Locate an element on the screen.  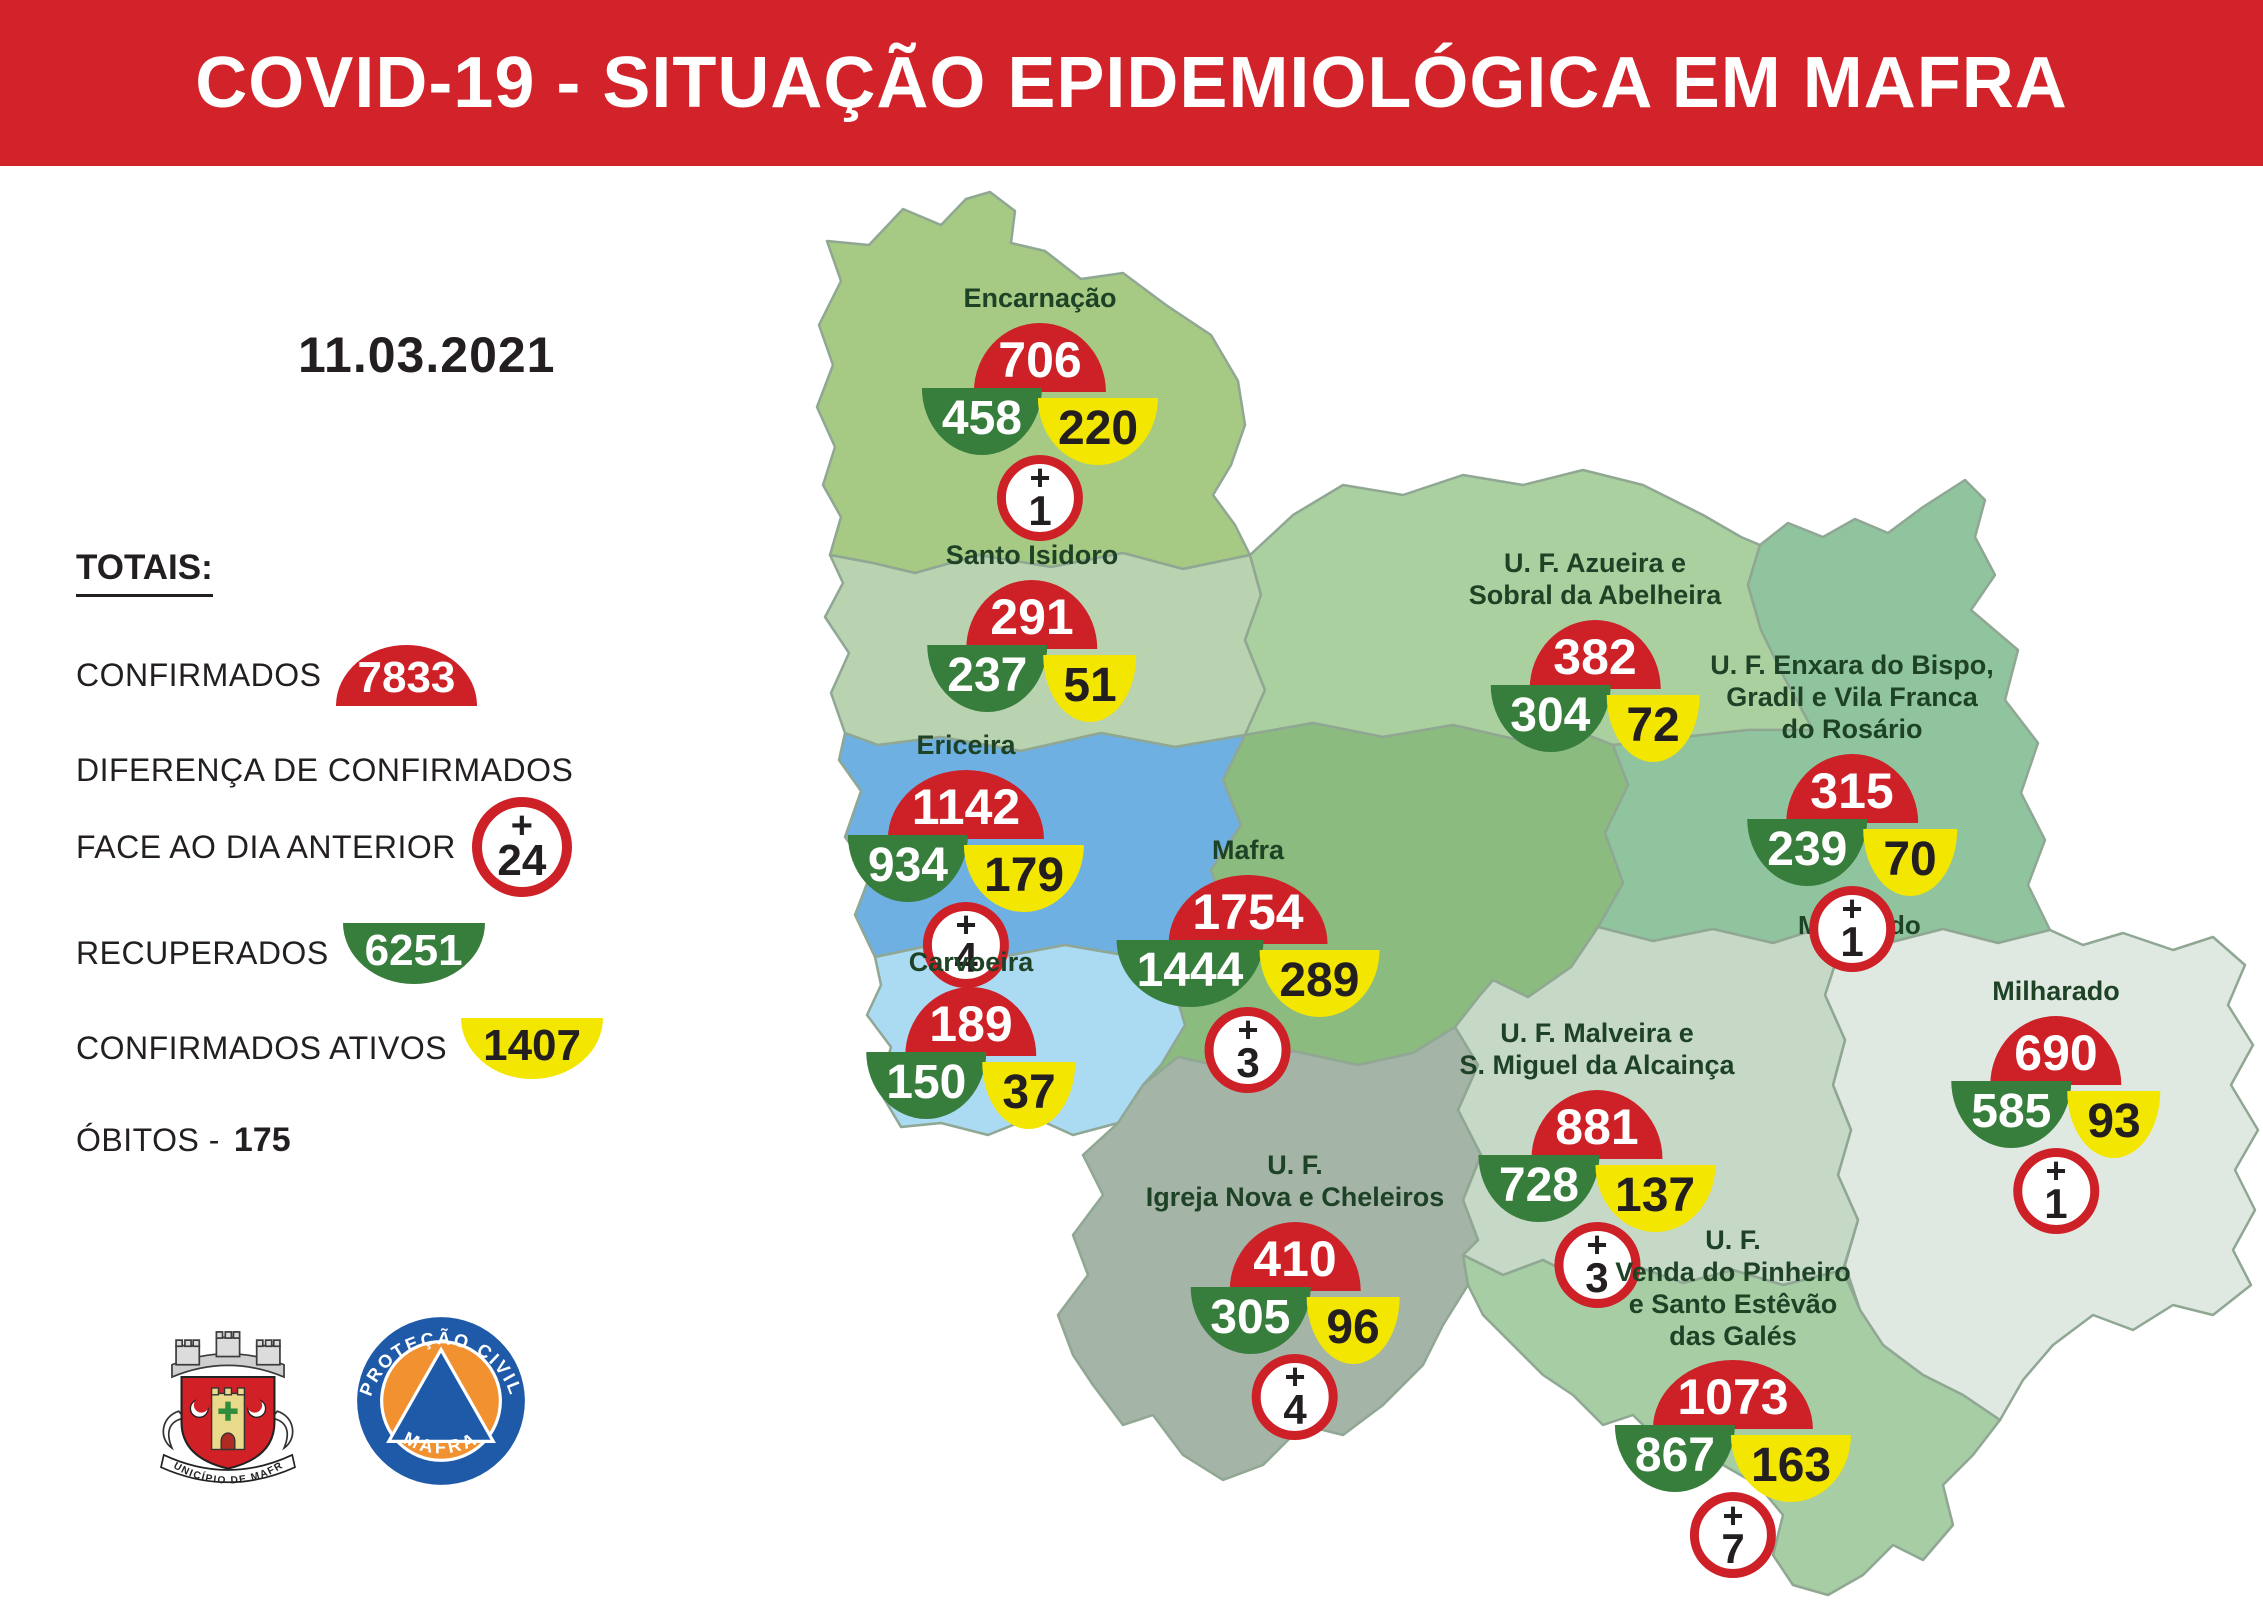
protecao-civil-mafra-logo: PROTEÇÃO CIVIL MAFRA is located at coordinates (441, 1401).